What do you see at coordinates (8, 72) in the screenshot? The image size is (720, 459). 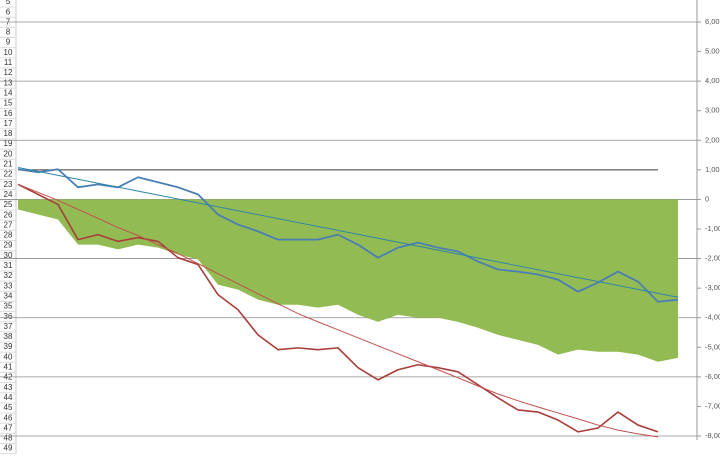 I see `row-header: 12` at bounding box center [8, 72].